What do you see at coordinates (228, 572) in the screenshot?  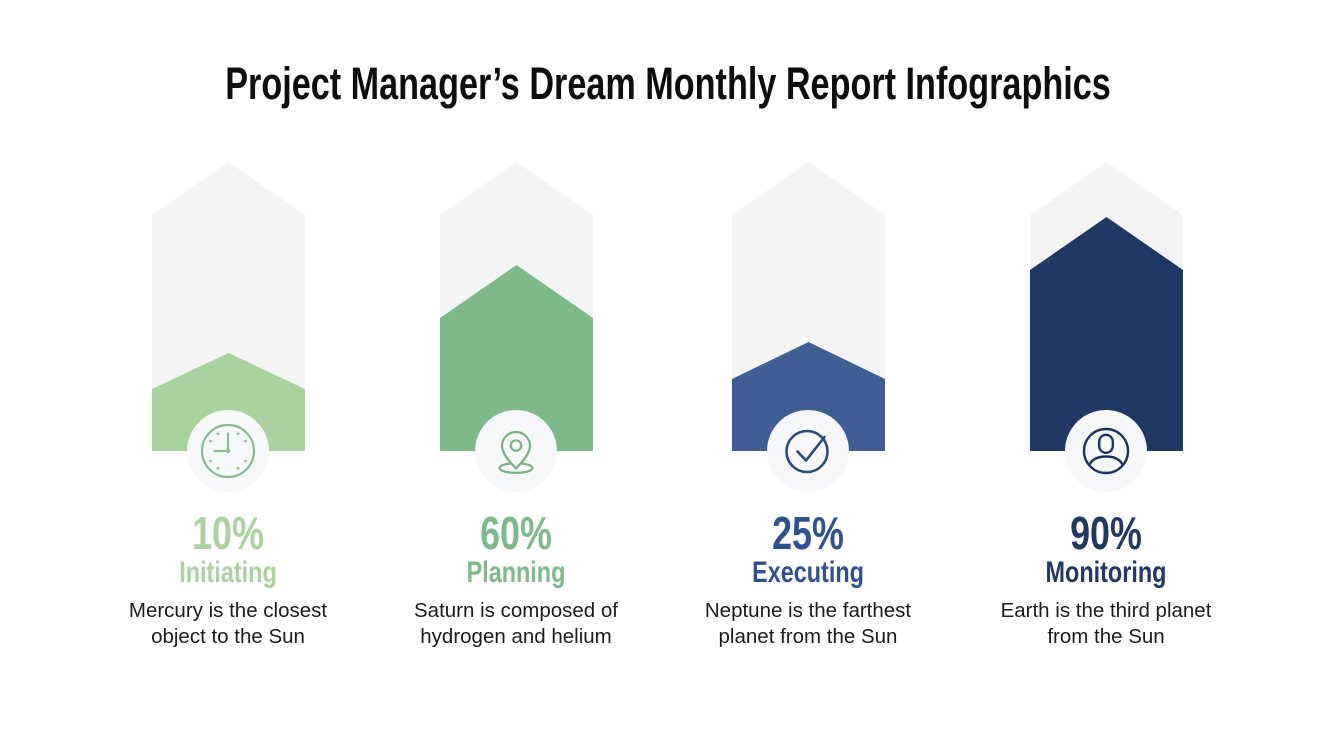 I see `stage-label: Initiating` at bounding box center [228, 572].